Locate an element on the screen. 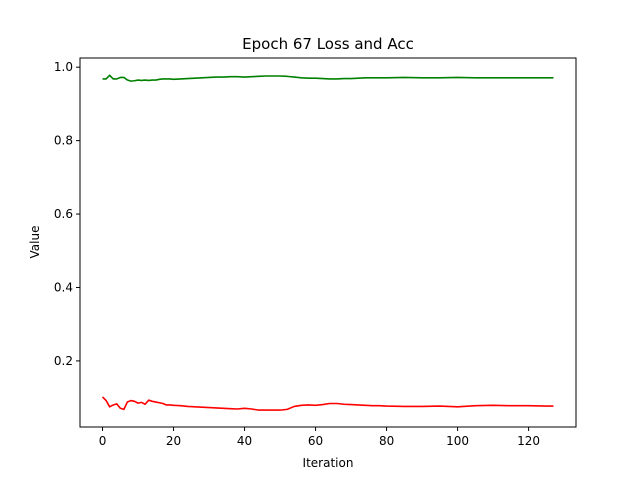 Image resolution: width=640 pixels, height=480 pixels. x-tick-label: 40 is located at coordinates (244, 441).